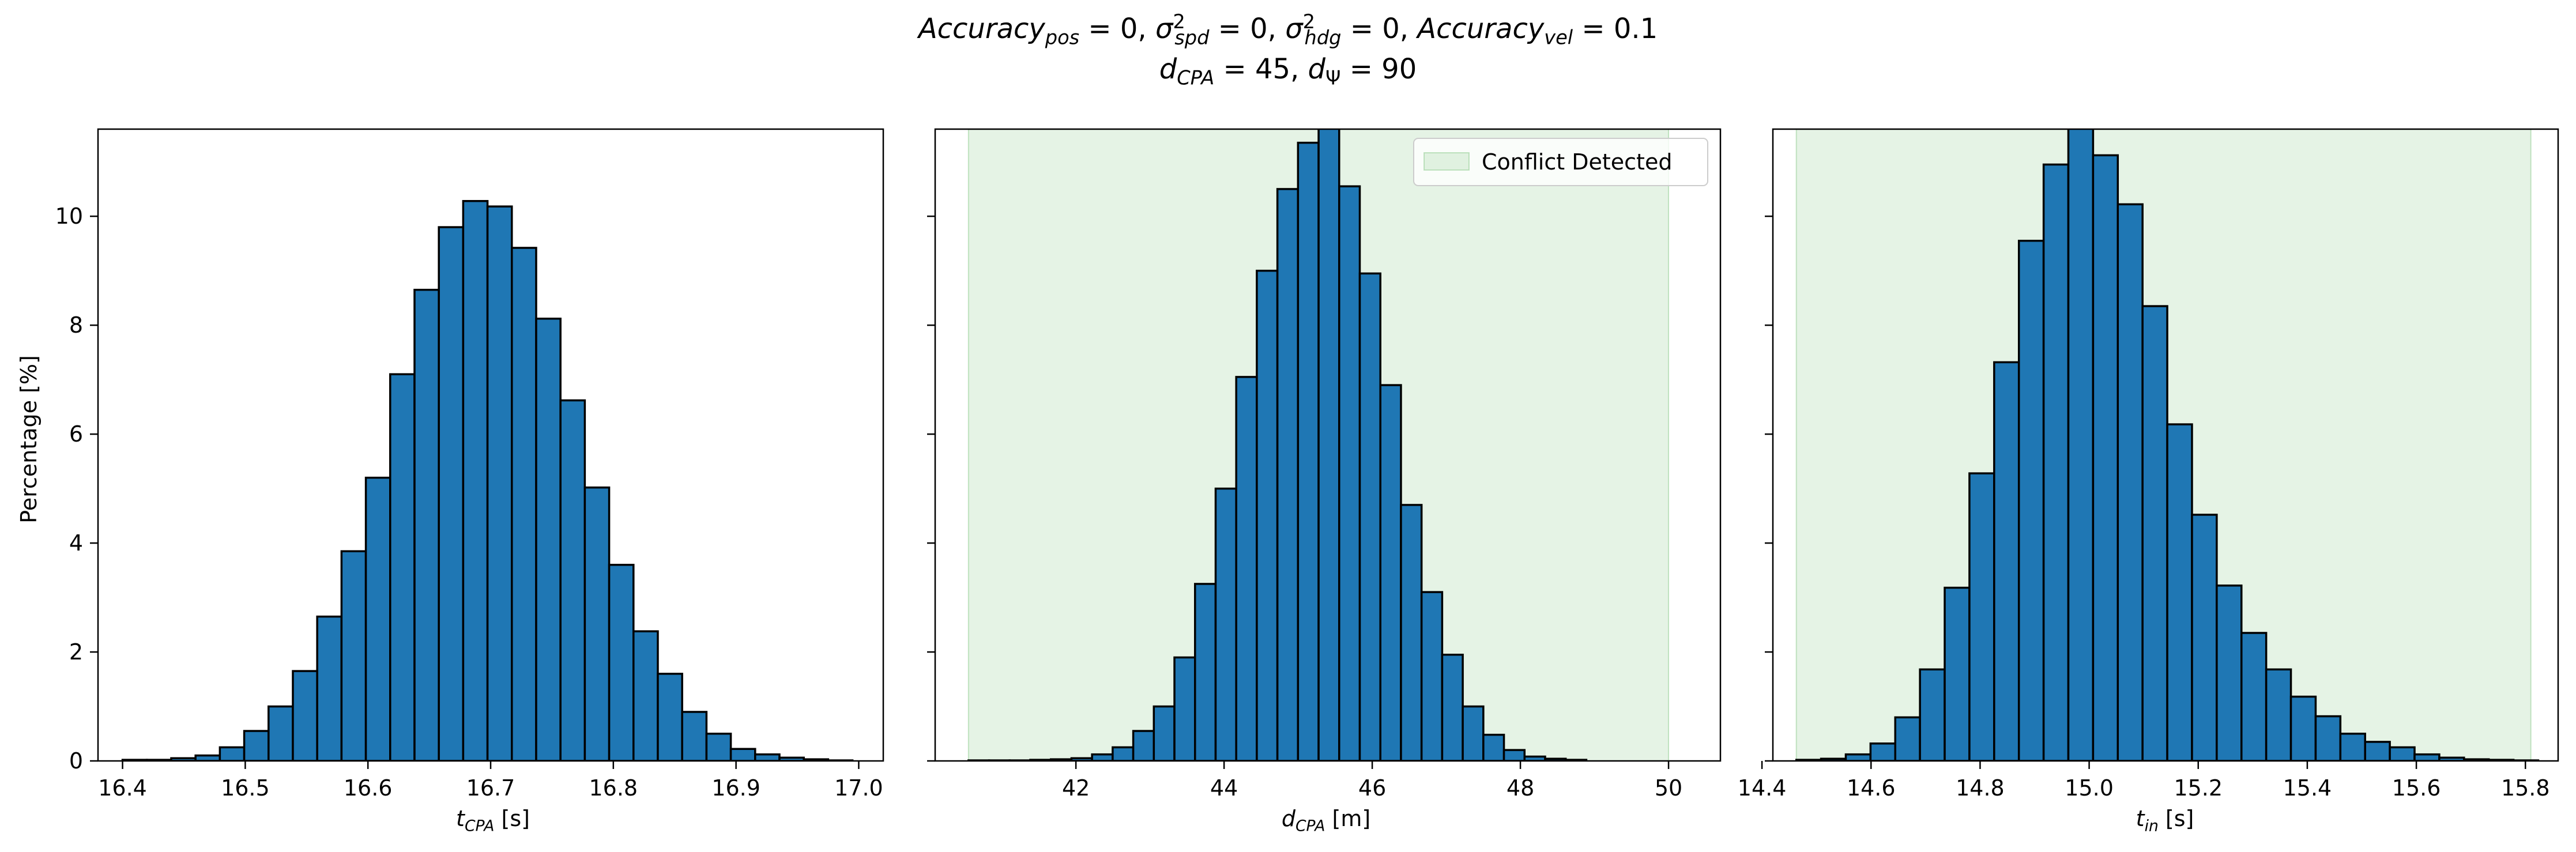 Image resolution: width=2576 pixels, height=852 pixels. Describe the element at coordinates (1308, 21) in the screenshot. I see `title-sigma-hdg-sup: 2` at that location.